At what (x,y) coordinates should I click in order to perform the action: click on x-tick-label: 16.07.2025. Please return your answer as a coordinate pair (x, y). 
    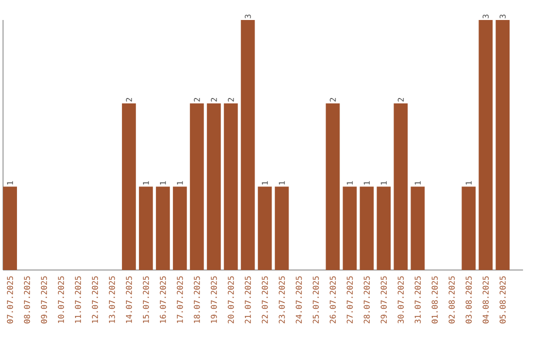
    Looking at the image, I should click on (163, 299).